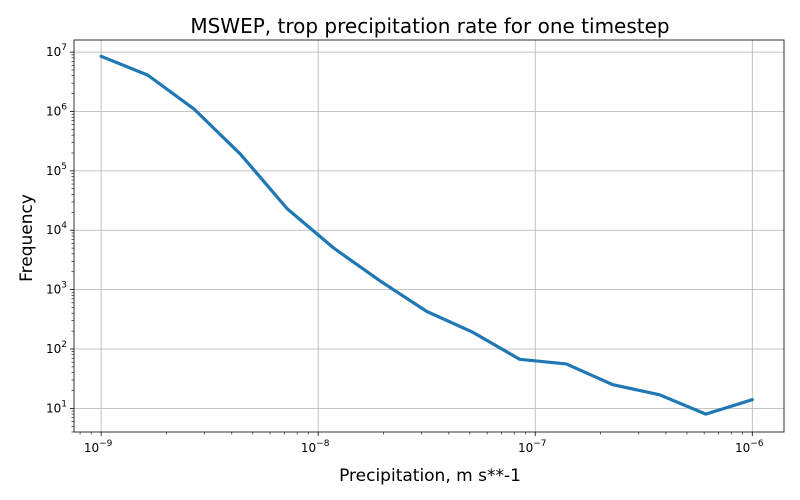 Image resolution: width=800 pixels, height=500 pixels. Describe the element at coordinates (98, 447) in the screenshot. I see `x-tick-label: 10⁻⁹` at that location.